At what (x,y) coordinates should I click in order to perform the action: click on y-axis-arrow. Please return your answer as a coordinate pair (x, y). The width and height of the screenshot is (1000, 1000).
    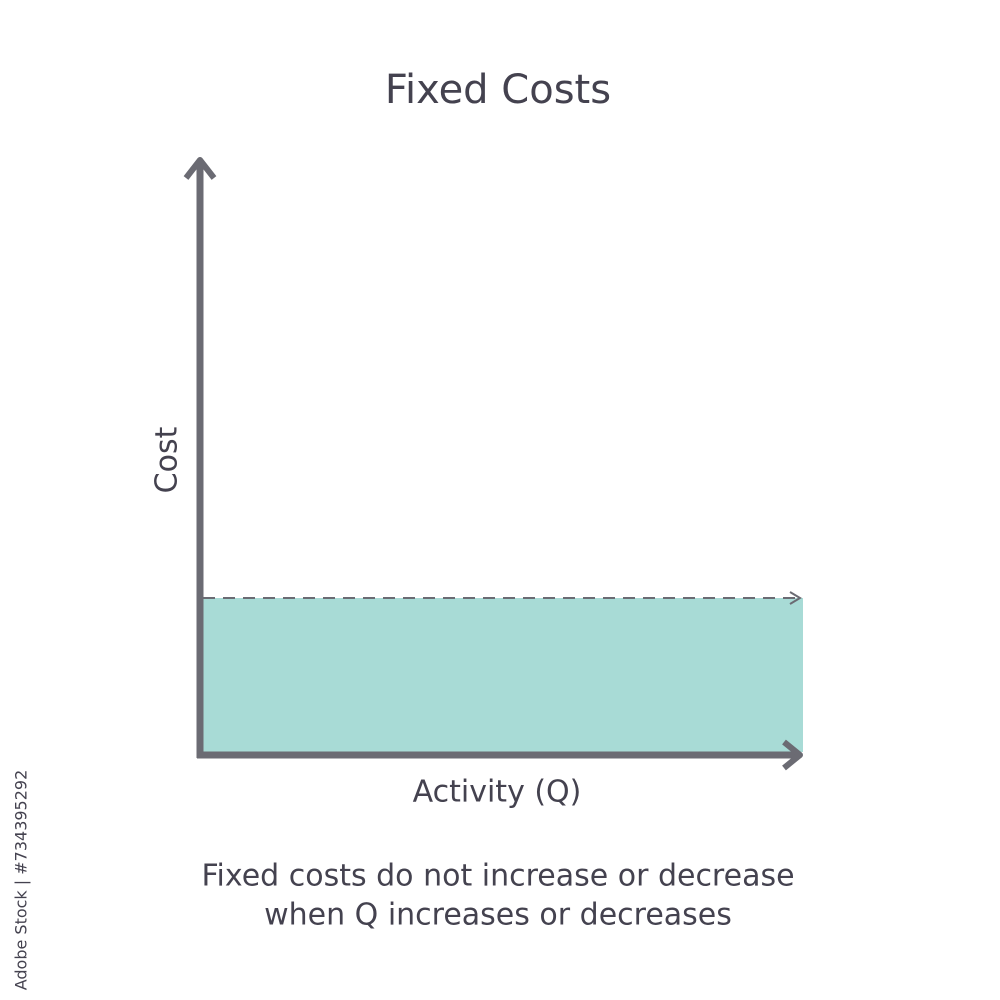
    Looking at the image, I should click on (200, 168).